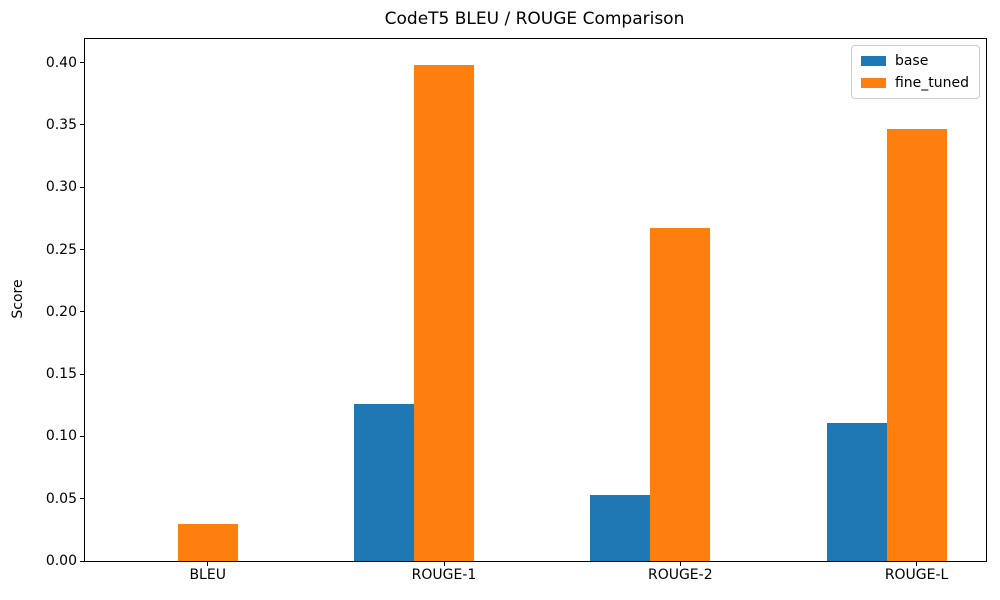  What do you see at coordinates (61, 311) in the screenshot?
I see `y-tick-label: 0.20` at bounding box center [61, 311].